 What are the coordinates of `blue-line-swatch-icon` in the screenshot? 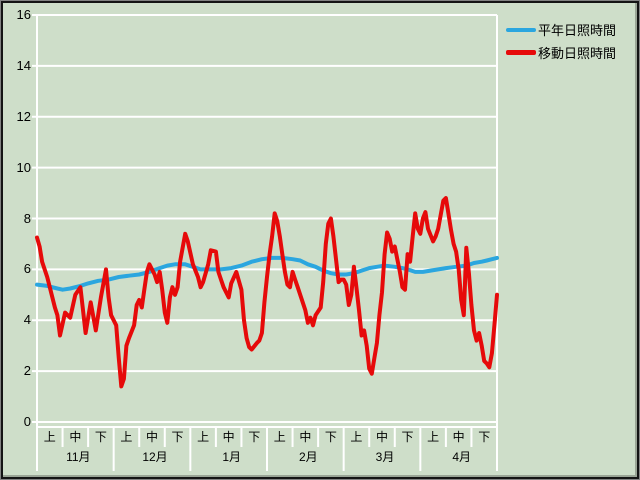 It's located at (521, 29).